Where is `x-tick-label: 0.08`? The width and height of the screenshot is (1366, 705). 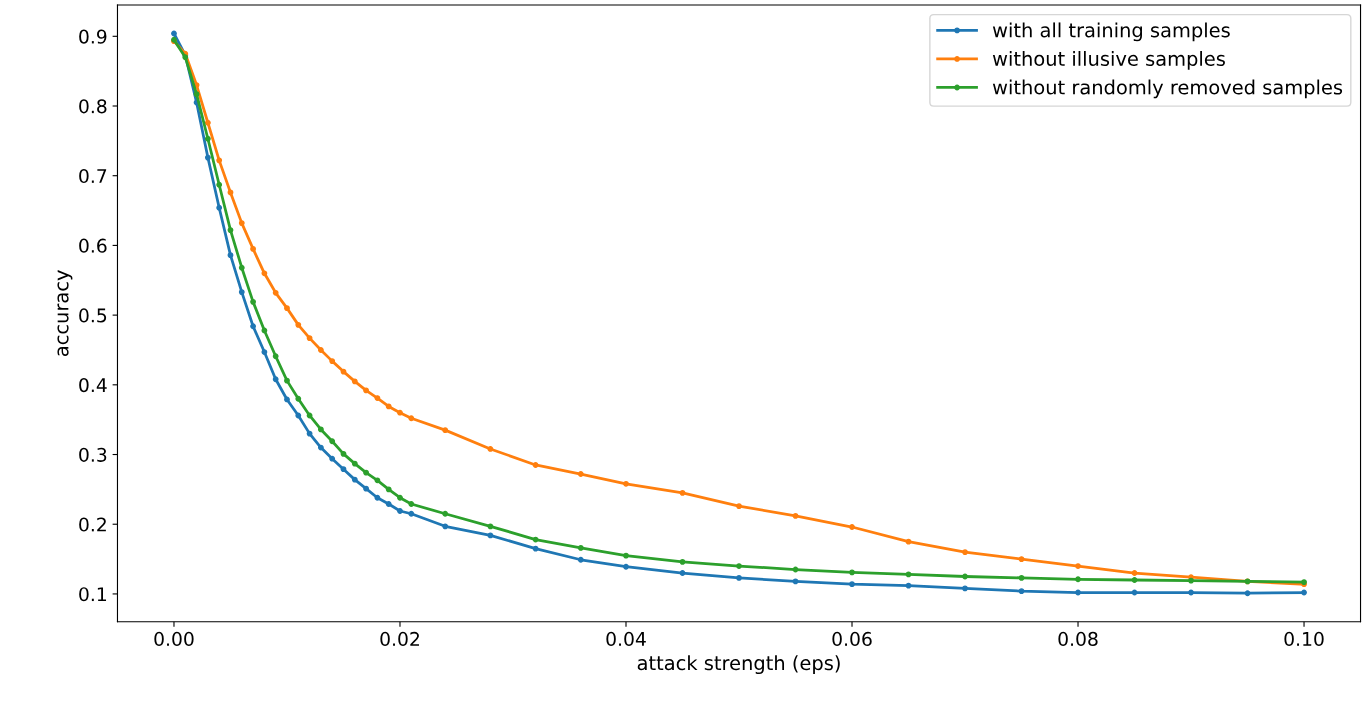 x-tick-label: 0.08 is located at coordinates (1078, 639).